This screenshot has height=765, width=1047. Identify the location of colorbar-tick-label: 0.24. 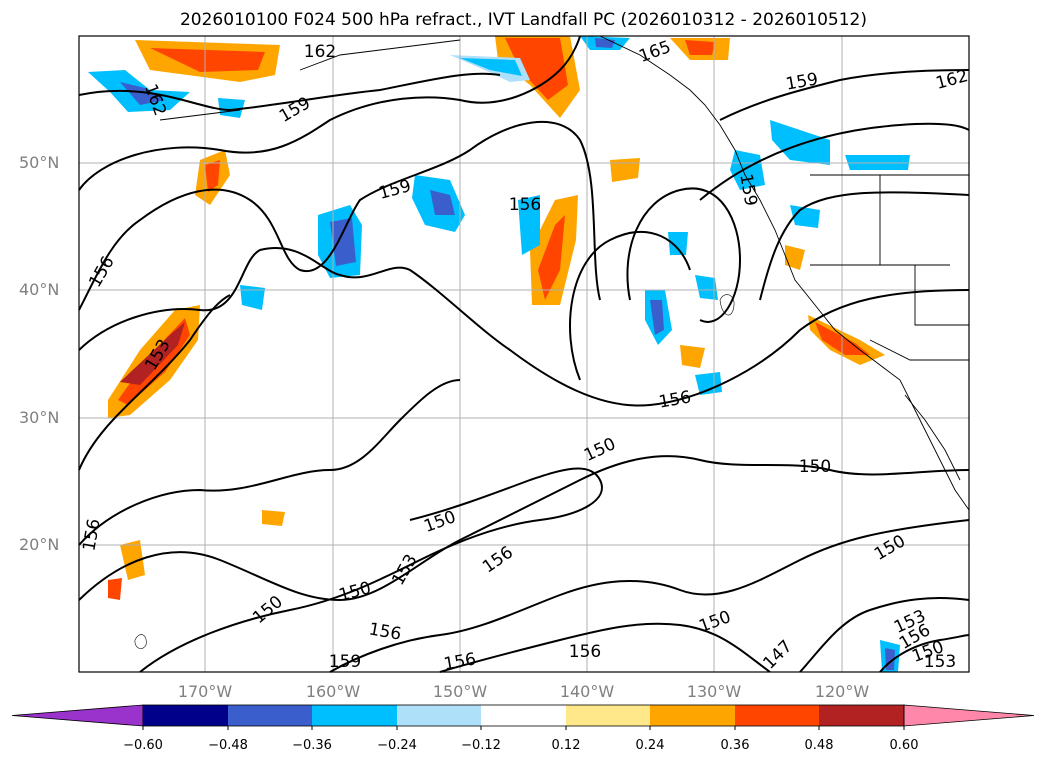
(650, 745).